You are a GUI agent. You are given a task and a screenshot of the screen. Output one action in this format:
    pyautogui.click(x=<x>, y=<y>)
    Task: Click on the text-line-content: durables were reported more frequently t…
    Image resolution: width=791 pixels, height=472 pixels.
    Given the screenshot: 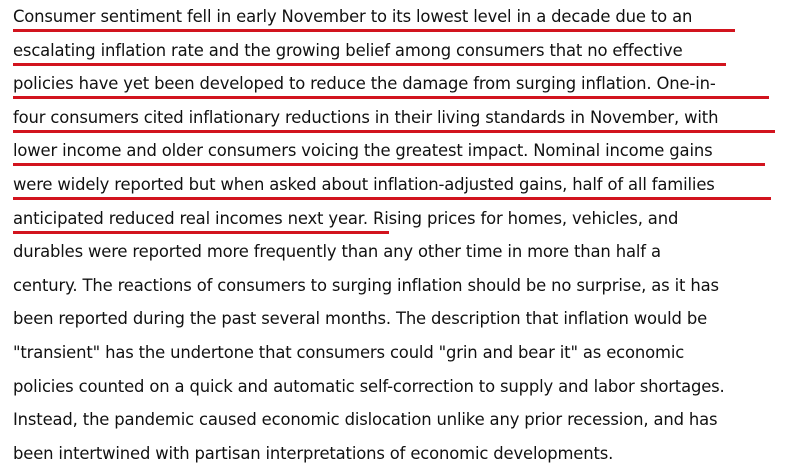 What is the action you would take?
    pyautogui.click(x=337, y=252)
    